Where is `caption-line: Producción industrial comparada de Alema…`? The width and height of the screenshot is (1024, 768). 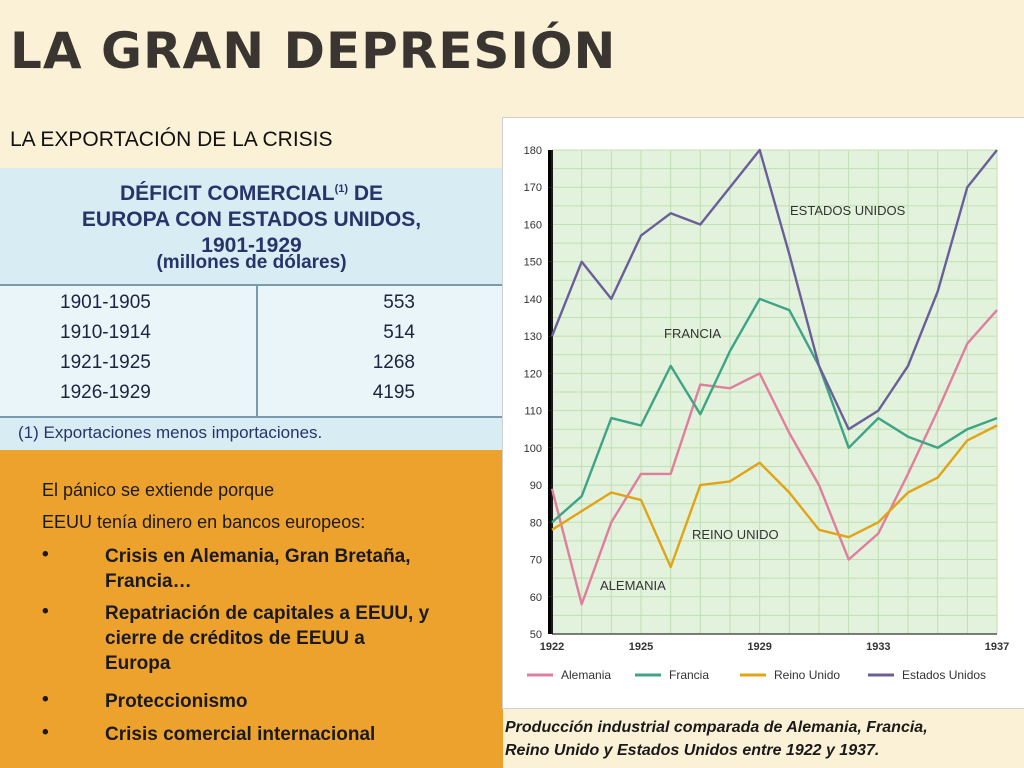
caption-line: Producción industrial comparada de Alema… is located at coordinates (716, 727).